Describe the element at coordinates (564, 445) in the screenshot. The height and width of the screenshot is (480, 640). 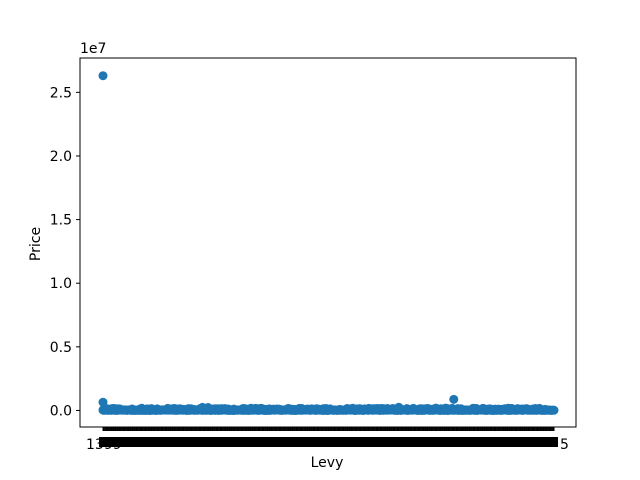
I see `x-tick-label: 5` at that location.